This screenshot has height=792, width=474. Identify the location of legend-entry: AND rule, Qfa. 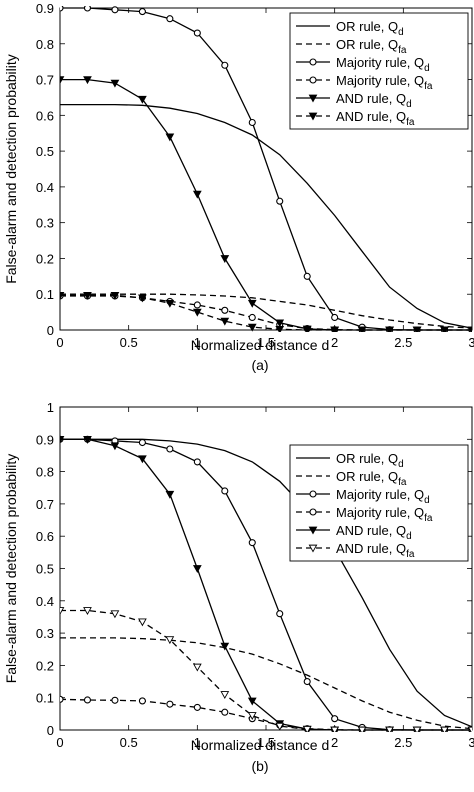
(375, 550).